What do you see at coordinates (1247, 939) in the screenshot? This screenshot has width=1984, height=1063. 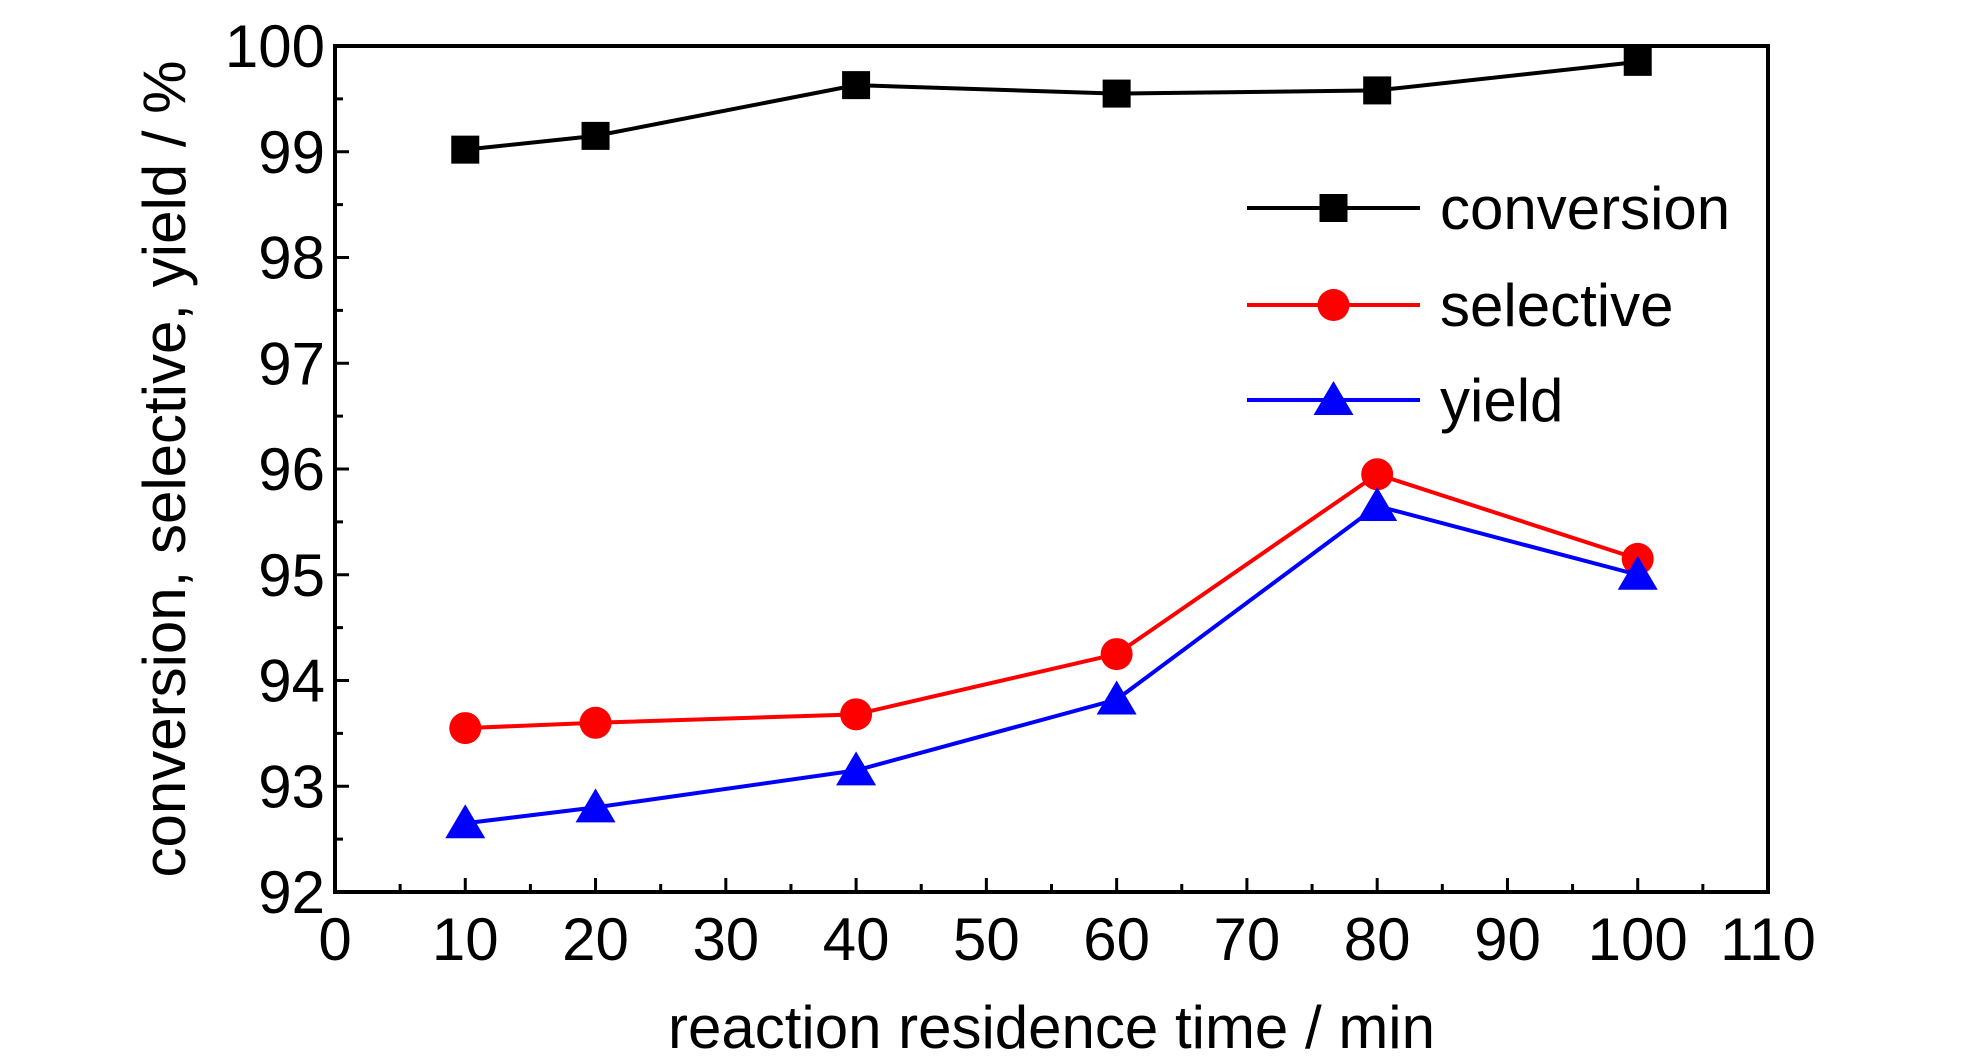 I see `x-tick-label: 70` at bounding box center [1247, 939].